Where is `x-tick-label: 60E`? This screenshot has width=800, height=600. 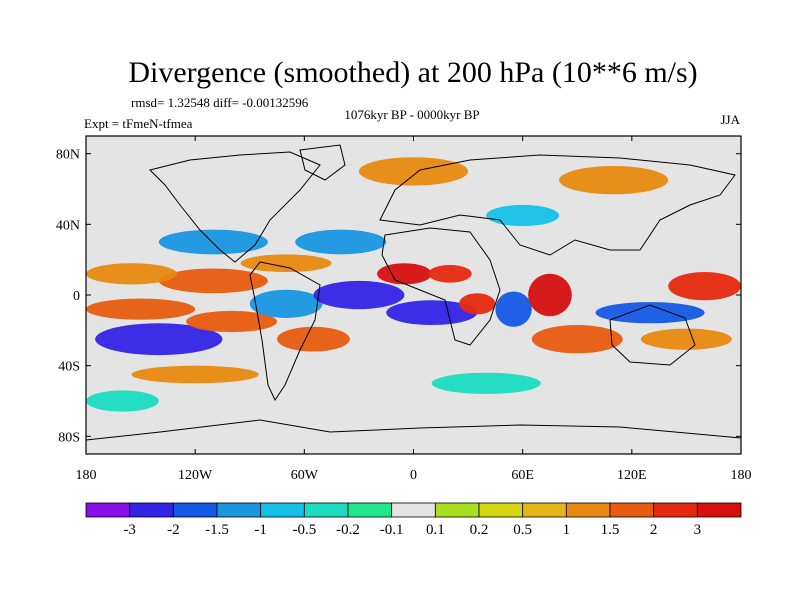 x-tick-label: 60E is located at coordinates (522, 475).